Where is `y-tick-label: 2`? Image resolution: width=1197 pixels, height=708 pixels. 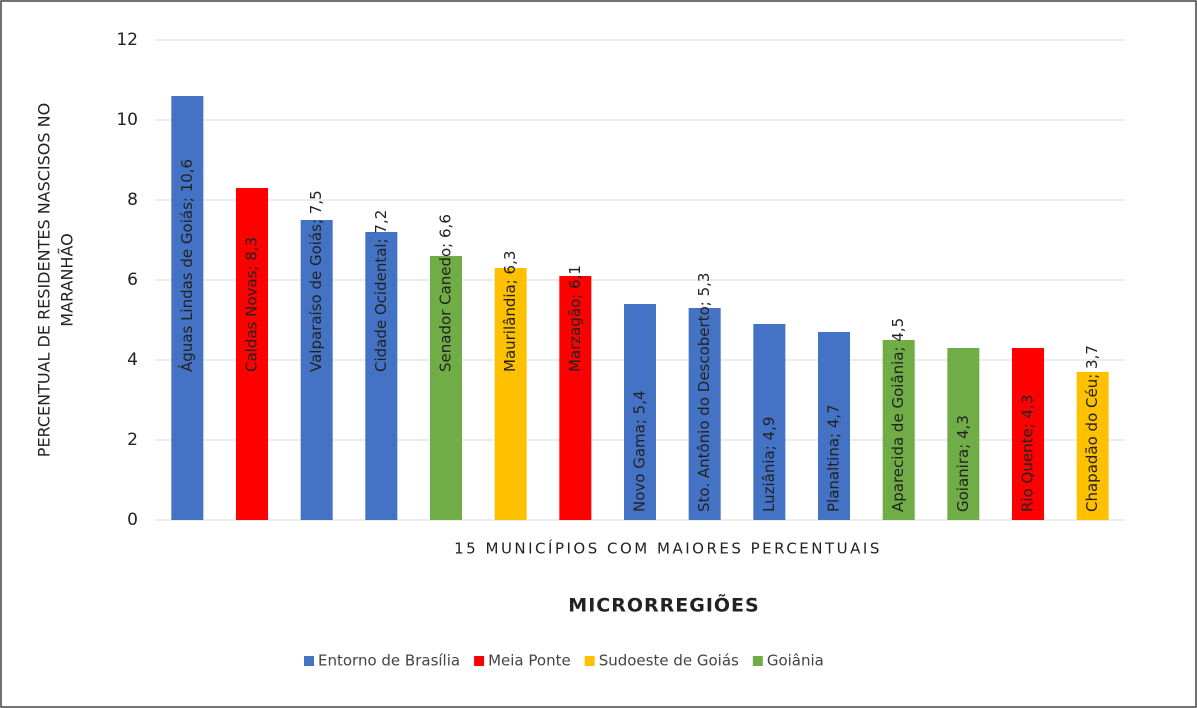 y-tick-label: 2 is located at coordinates (132, 440).